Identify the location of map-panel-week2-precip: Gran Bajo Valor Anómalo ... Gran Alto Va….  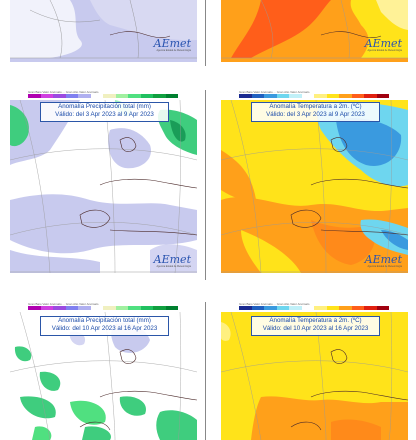
(103, 371).